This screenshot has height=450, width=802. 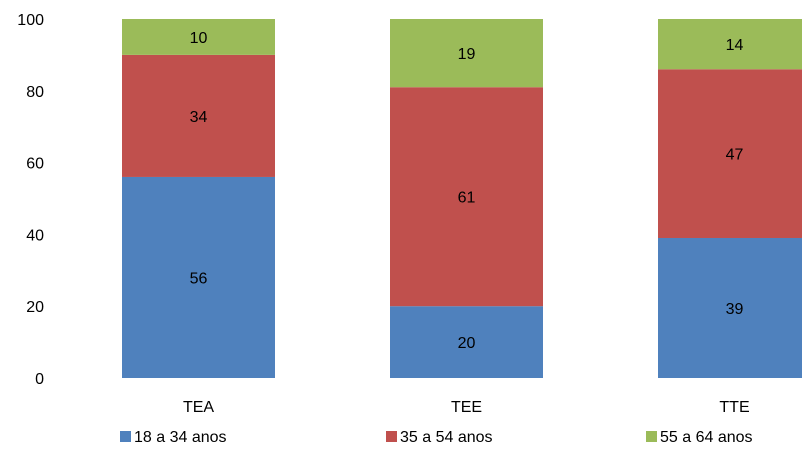 What do you see at coordinates (446, 437) in the screenshot?
I see `legend-entry: 35 a 54 anos` at bounding box center [446, 437].